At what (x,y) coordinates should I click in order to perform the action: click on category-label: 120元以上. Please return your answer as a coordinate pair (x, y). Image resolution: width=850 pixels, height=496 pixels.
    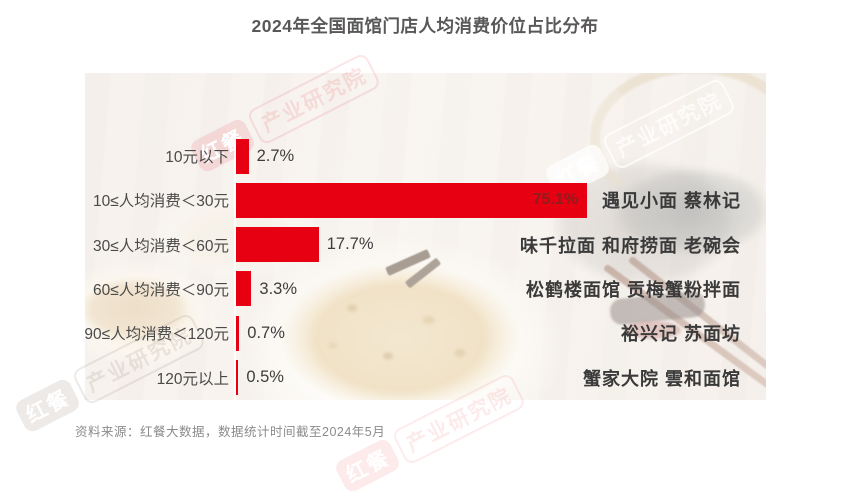
    Looking at the image, I should click on (192, 379).